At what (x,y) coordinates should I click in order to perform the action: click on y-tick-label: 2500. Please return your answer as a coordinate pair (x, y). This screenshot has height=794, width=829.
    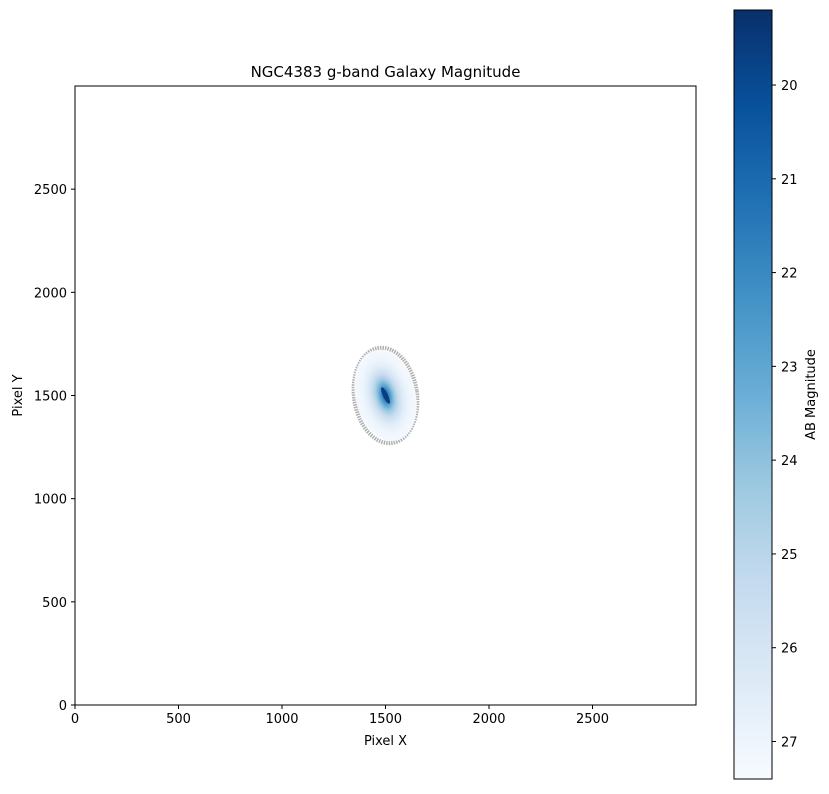
    Looking at the image, I should click on (50, 190).